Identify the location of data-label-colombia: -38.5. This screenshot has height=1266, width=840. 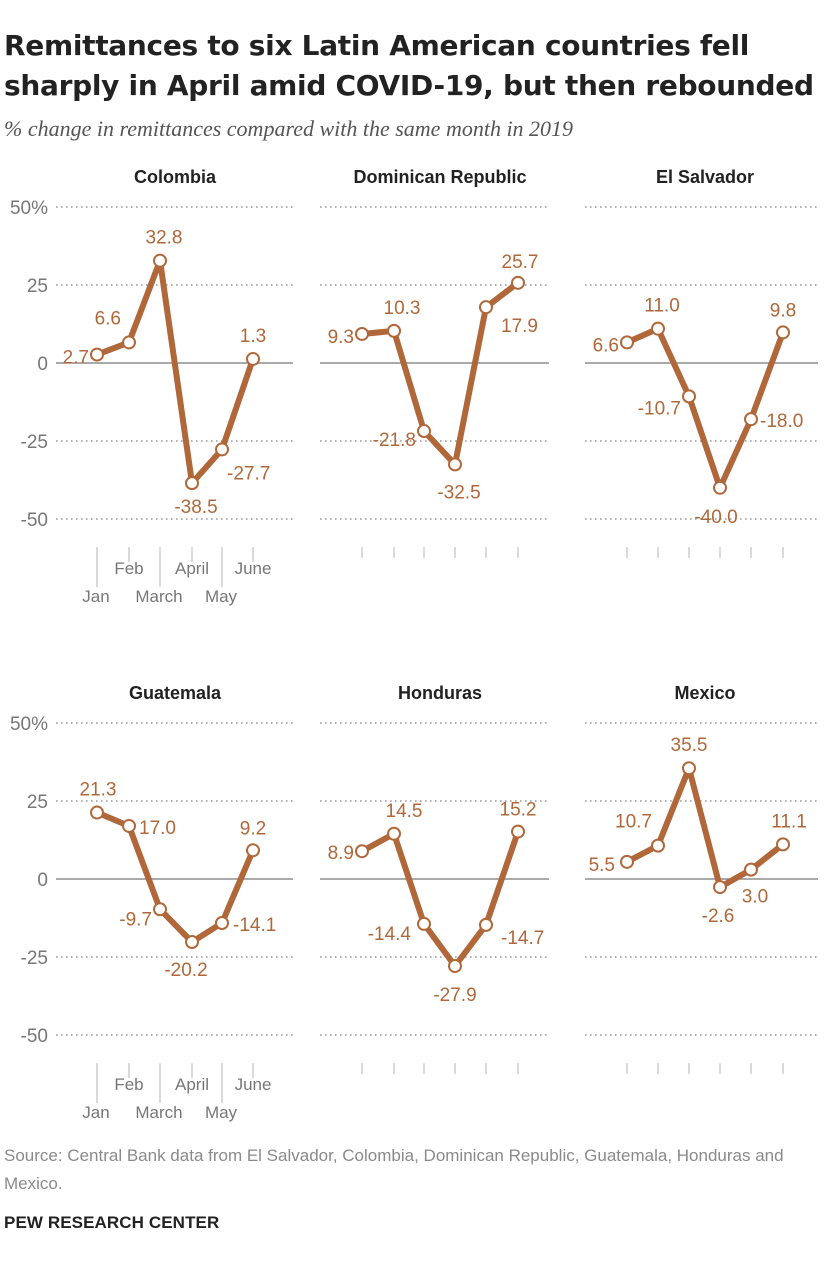
(195, 507).